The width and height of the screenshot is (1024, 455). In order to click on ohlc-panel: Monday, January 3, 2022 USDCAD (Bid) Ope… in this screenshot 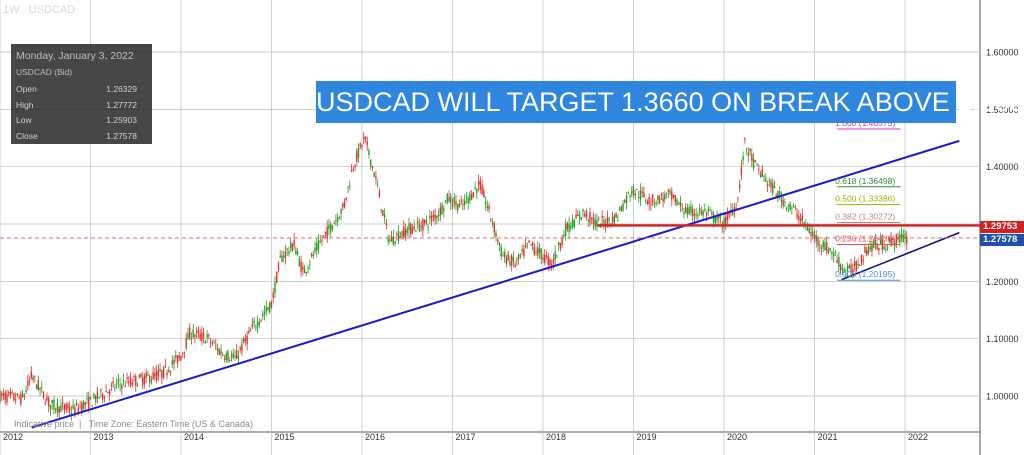, I will do `click(81, 94)`.